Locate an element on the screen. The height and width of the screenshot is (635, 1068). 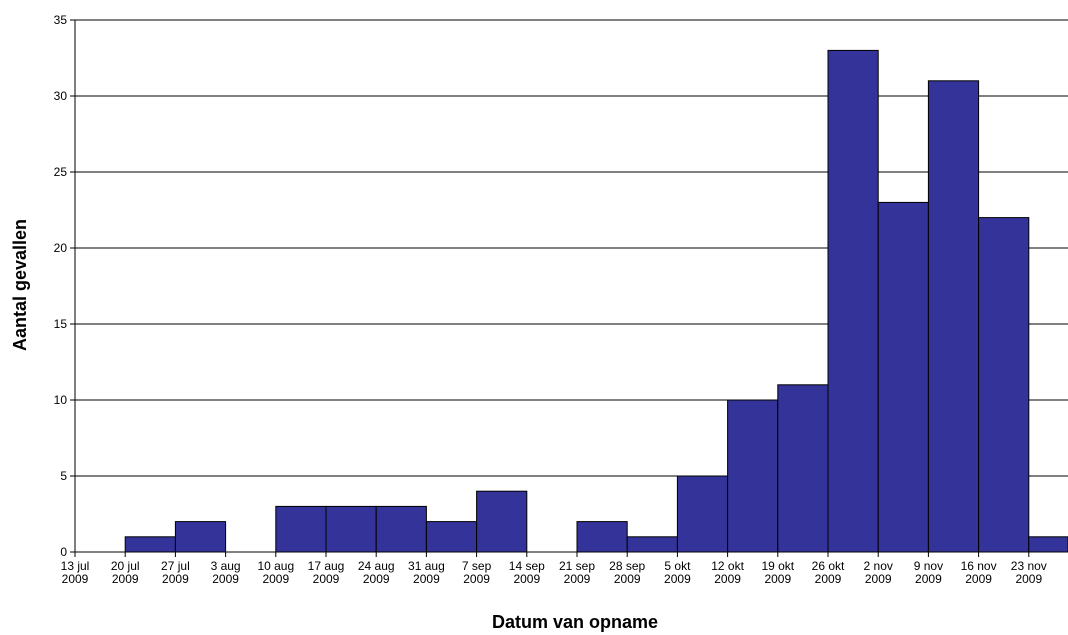
x-tick-label: 12 okt is located at coordinates (727, 566).